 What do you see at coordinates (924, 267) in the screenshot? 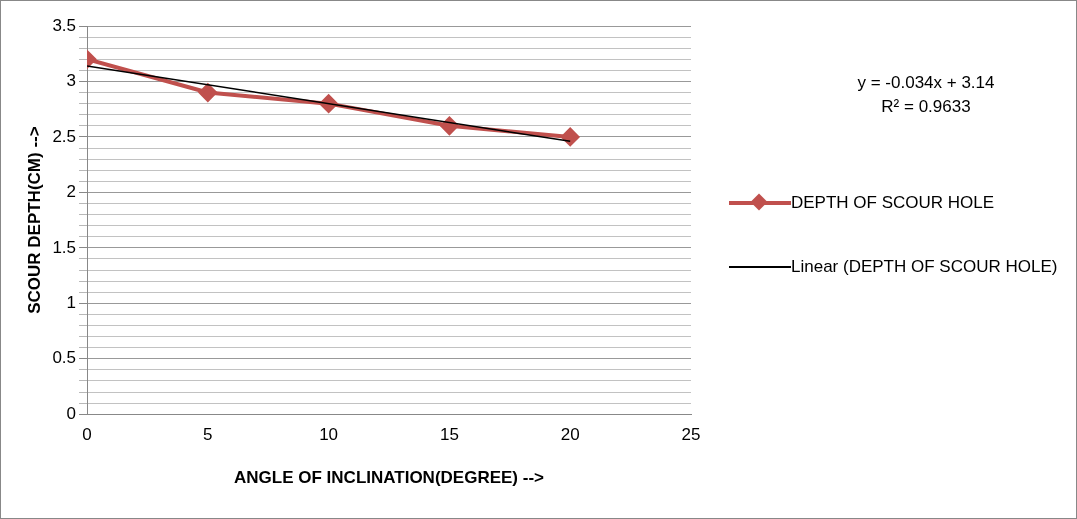
I see `legend-label: Linear (DEPTH OF SCOUR HOLE)` at bounding box center [924, 267].